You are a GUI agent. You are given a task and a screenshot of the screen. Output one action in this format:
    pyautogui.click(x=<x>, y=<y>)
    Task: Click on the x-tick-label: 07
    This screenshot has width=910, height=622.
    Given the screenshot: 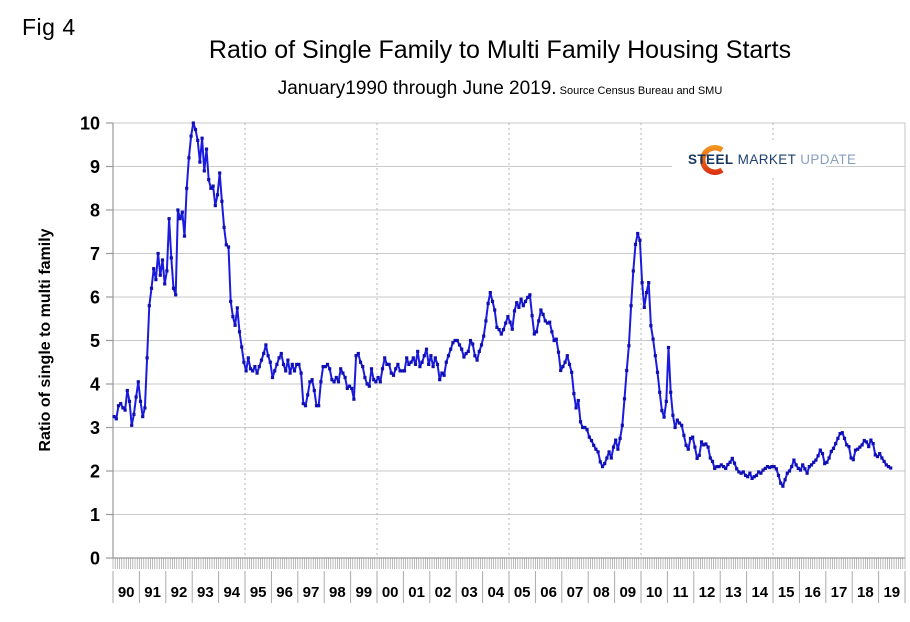 What is the action you would take?
    pyautogui.click(x=575, y=592)
    